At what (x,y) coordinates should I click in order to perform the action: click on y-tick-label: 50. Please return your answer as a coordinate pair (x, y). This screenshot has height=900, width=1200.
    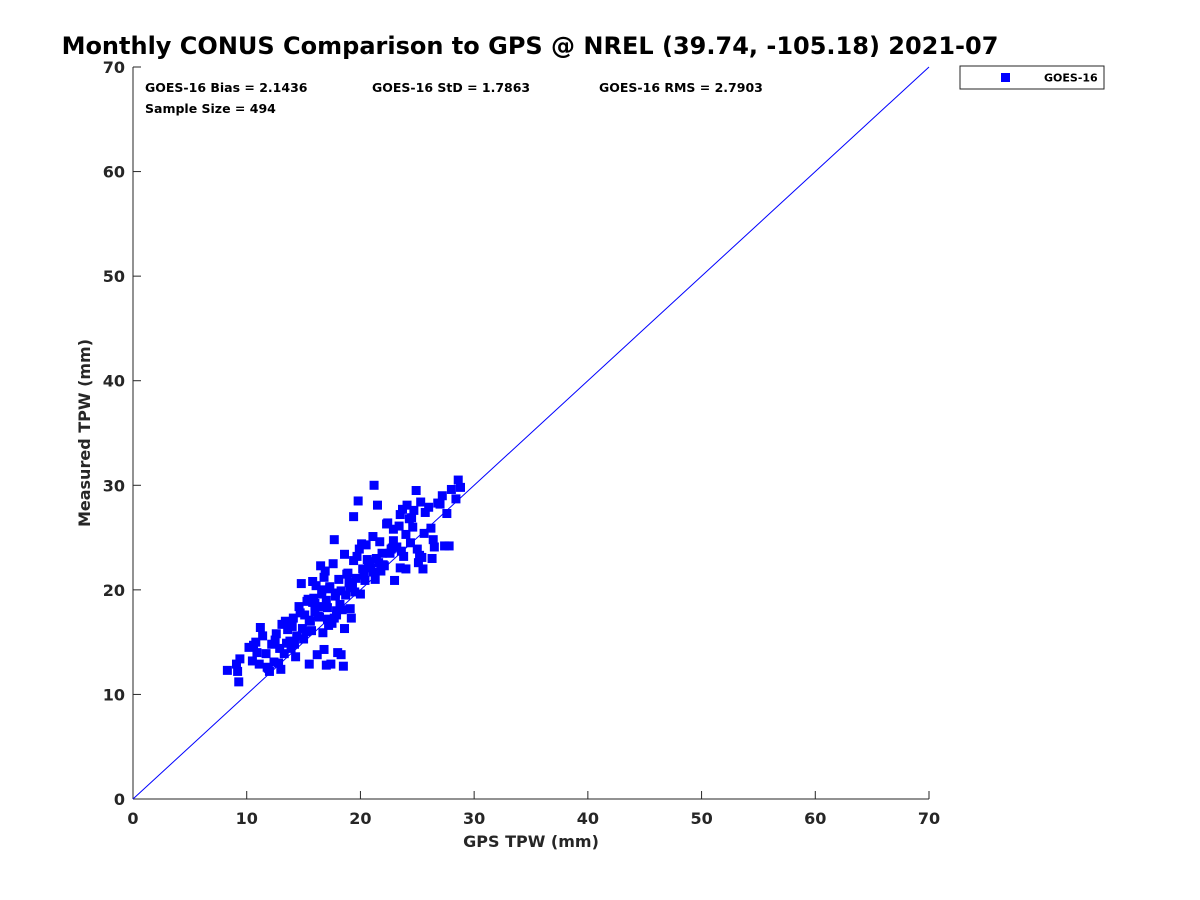
    Looking at the image, I should click on (114, 276).